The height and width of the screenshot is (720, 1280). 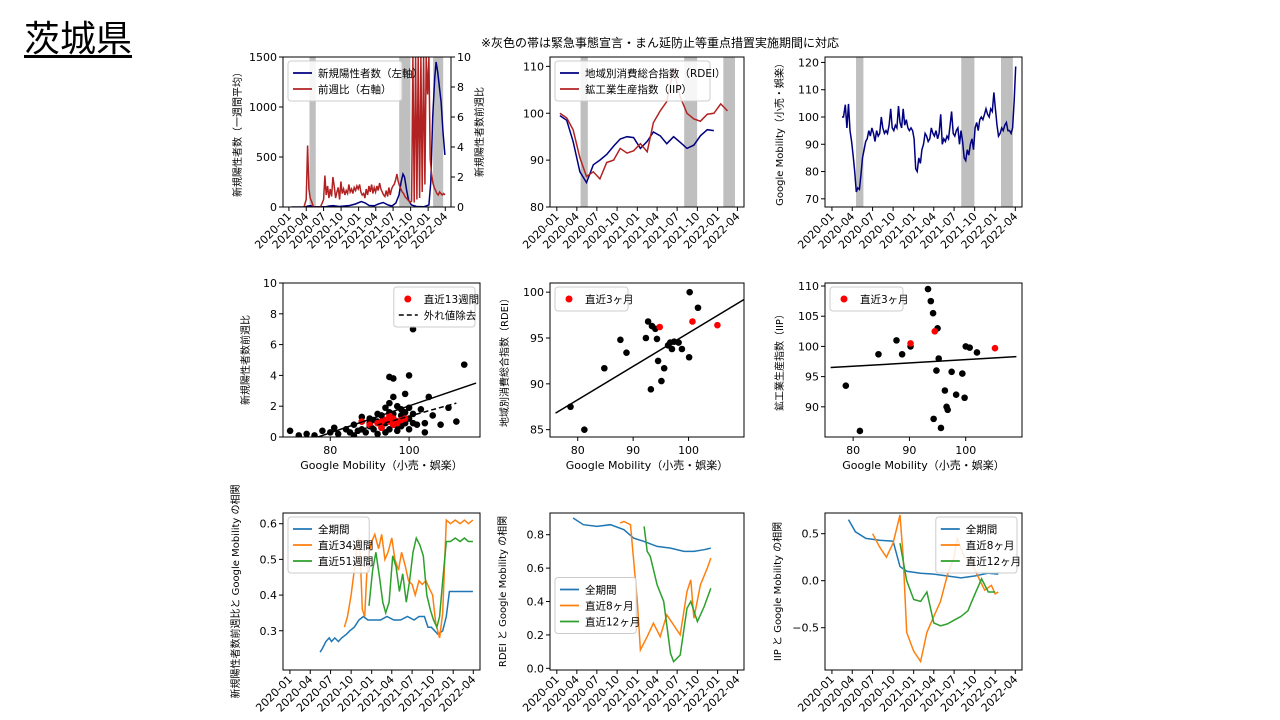 I want to click on y2-tick-label: 0, so click(x=460, y=207).